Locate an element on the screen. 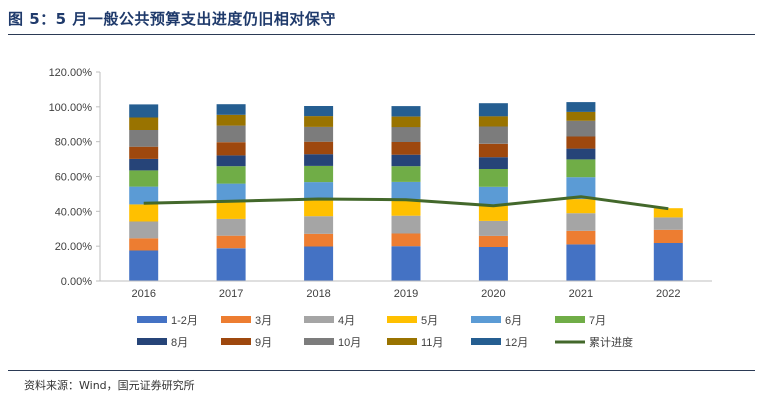 This screenshot has width=773, height=402. line-series is located at coordinates (406, 203).